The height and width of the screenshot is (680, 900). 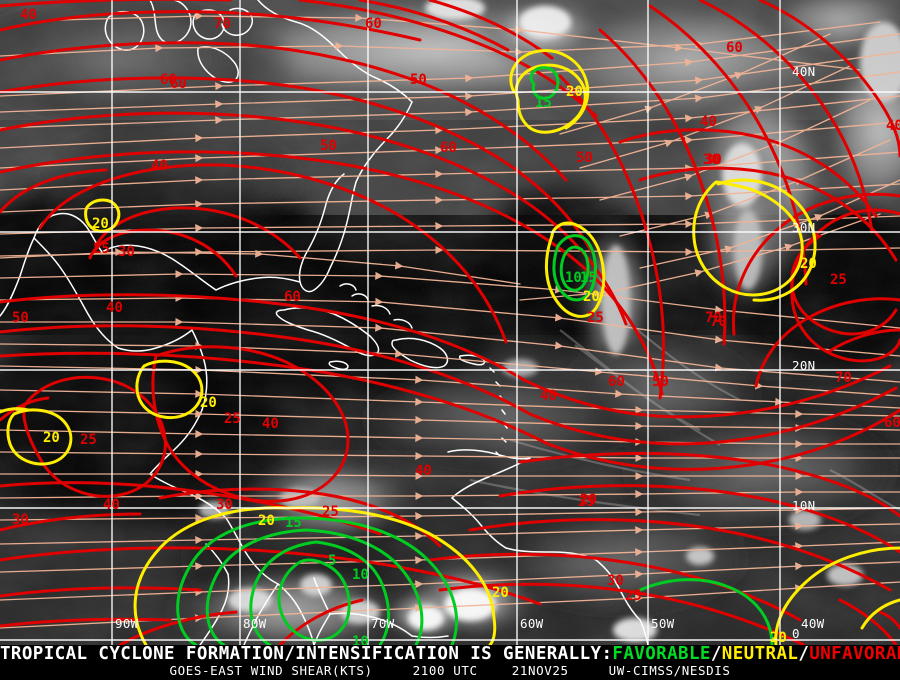 I want to click on product-source: GOES-EAST WIND SHEAR(KTS), so click(x=271, y=670).